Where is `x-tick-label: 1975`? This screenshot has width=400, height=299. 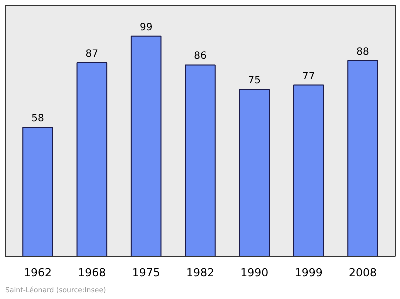 x-tick-label: 1975 is located at coordinates (146, 273).